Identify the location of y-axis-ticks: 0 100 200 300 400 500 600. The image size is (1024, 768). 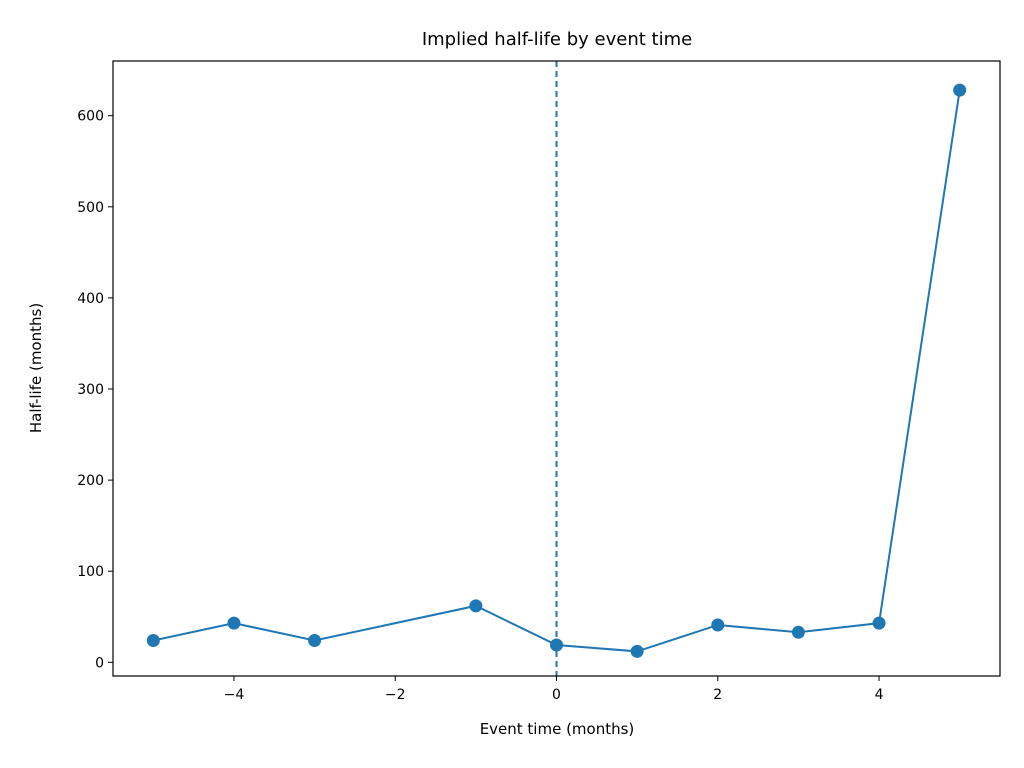
(95, 390).